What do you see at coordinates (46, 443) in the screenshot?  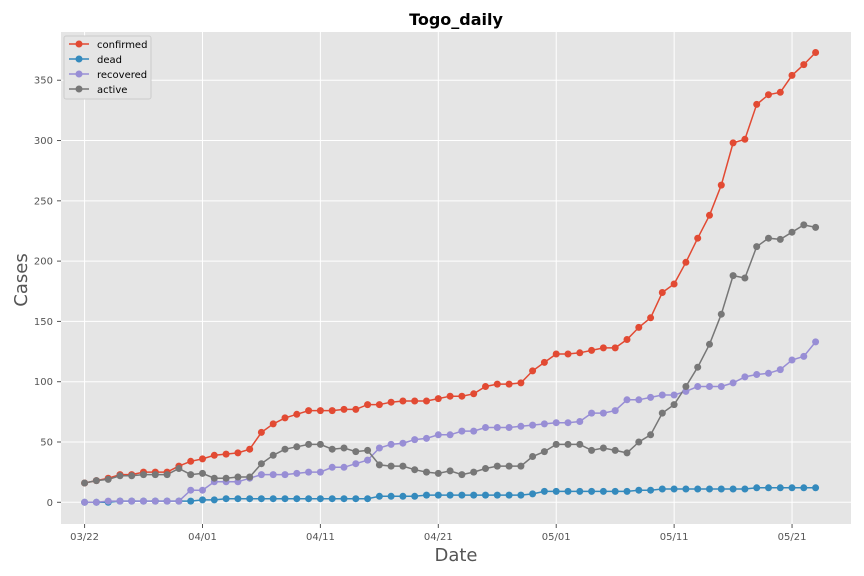 I see `y-tick-label: 50` at bounding box center [46, 443].